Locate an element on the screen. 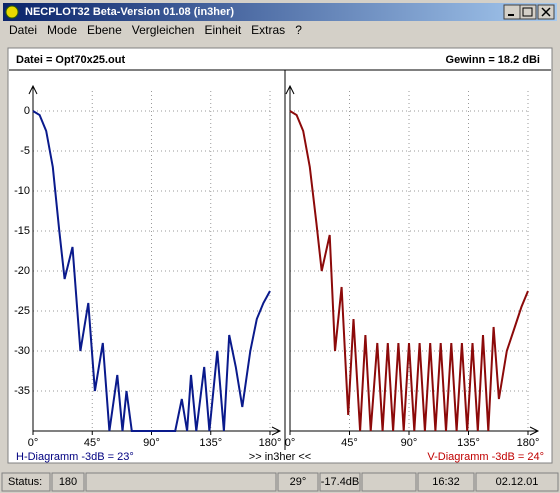  diagram-caption: V-Diagramm -3dB = 24° is located at coordinates (485, 457).